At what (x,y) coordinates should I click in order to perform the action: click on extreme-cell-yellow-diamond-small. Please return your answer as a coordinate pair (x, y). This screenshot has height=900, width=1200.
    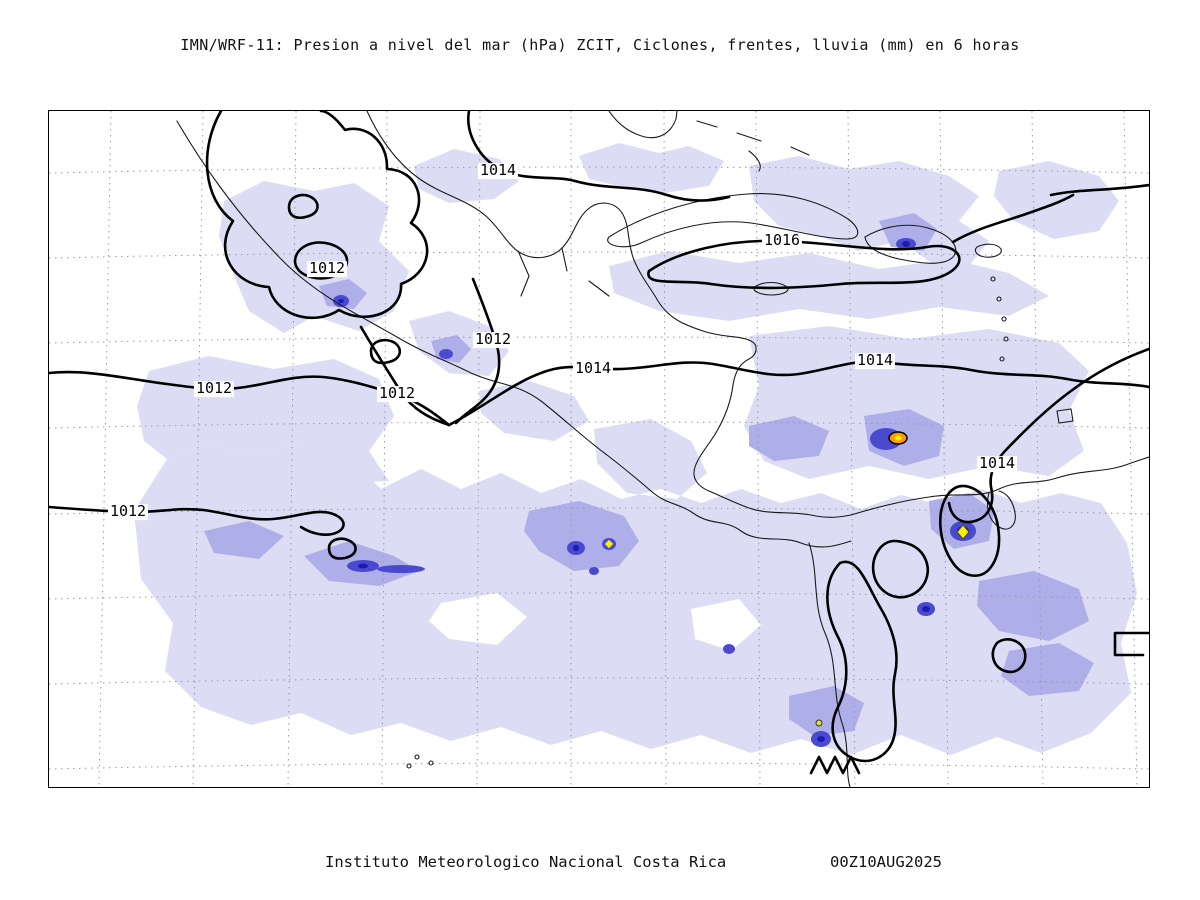
    Looking at the image, I should click on (609, 544).